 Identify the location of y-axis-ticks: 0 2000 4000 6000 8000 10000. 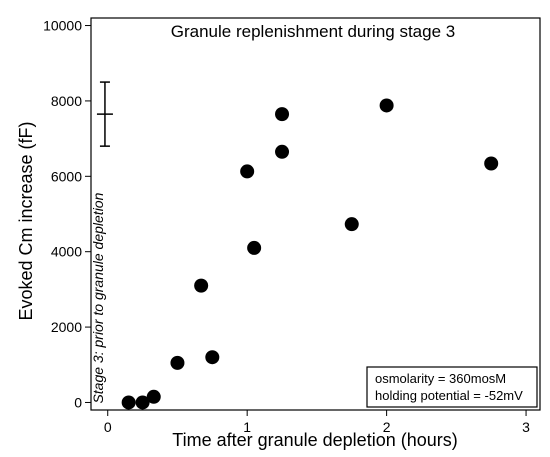
(67, 214).